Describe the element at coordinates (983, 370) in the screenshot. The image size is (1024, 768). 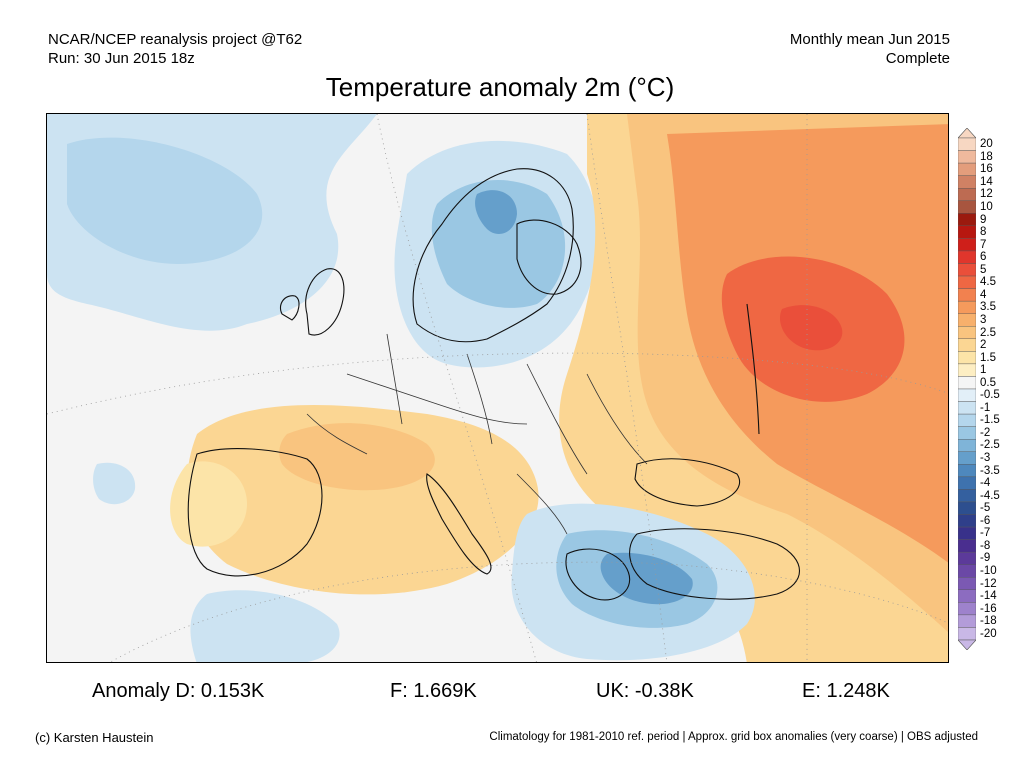
I see `colorbar-label: 1` at that location.